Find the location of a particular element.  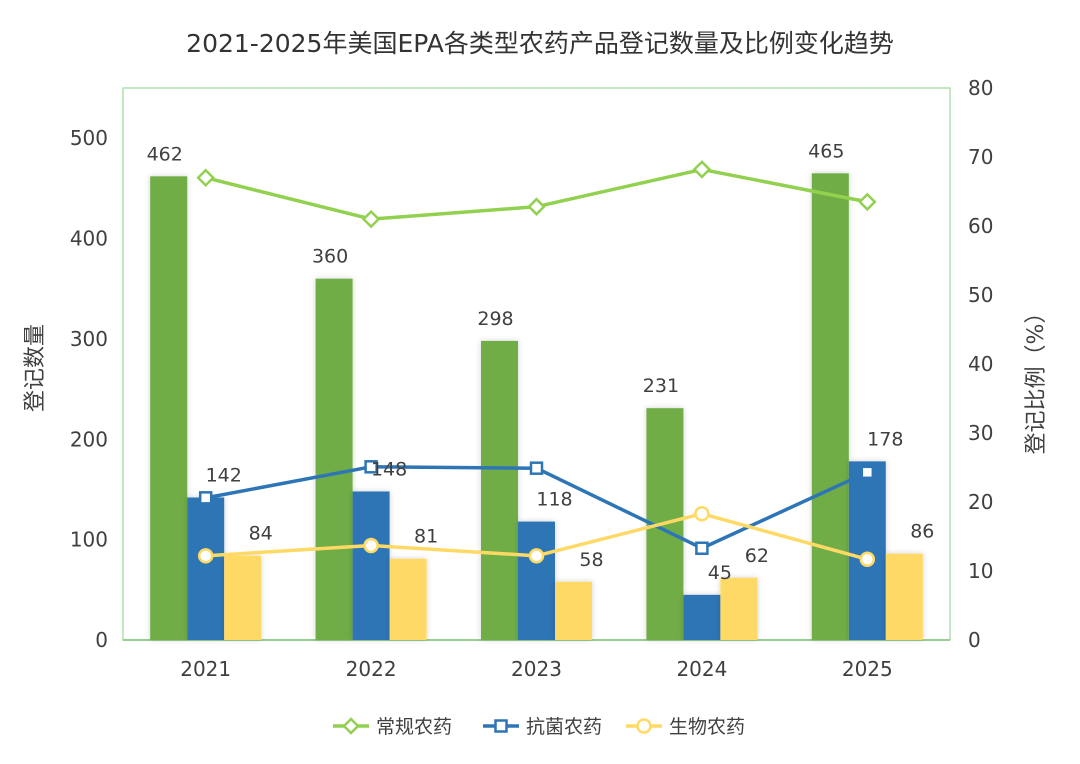

x-tick-label: 2022 is located at coordinates (371, 669).